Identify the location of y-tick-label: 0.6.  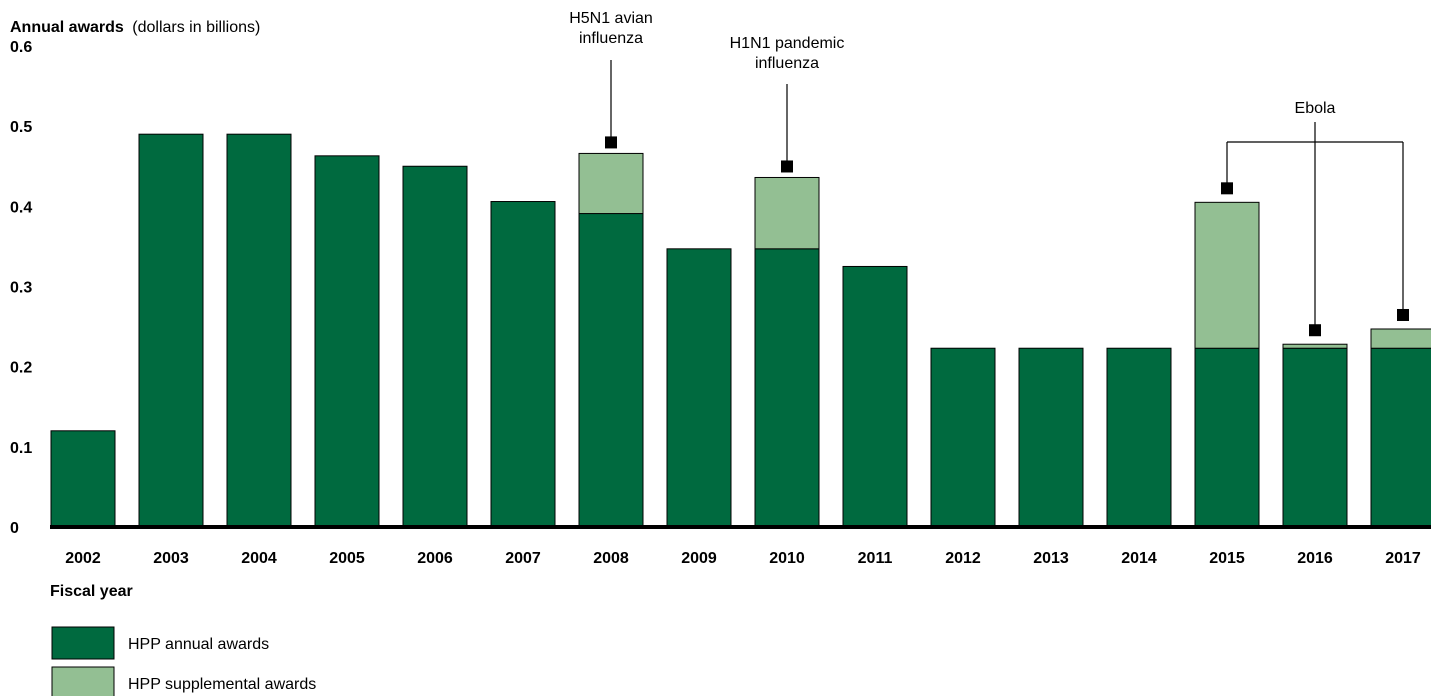
(21, 47).